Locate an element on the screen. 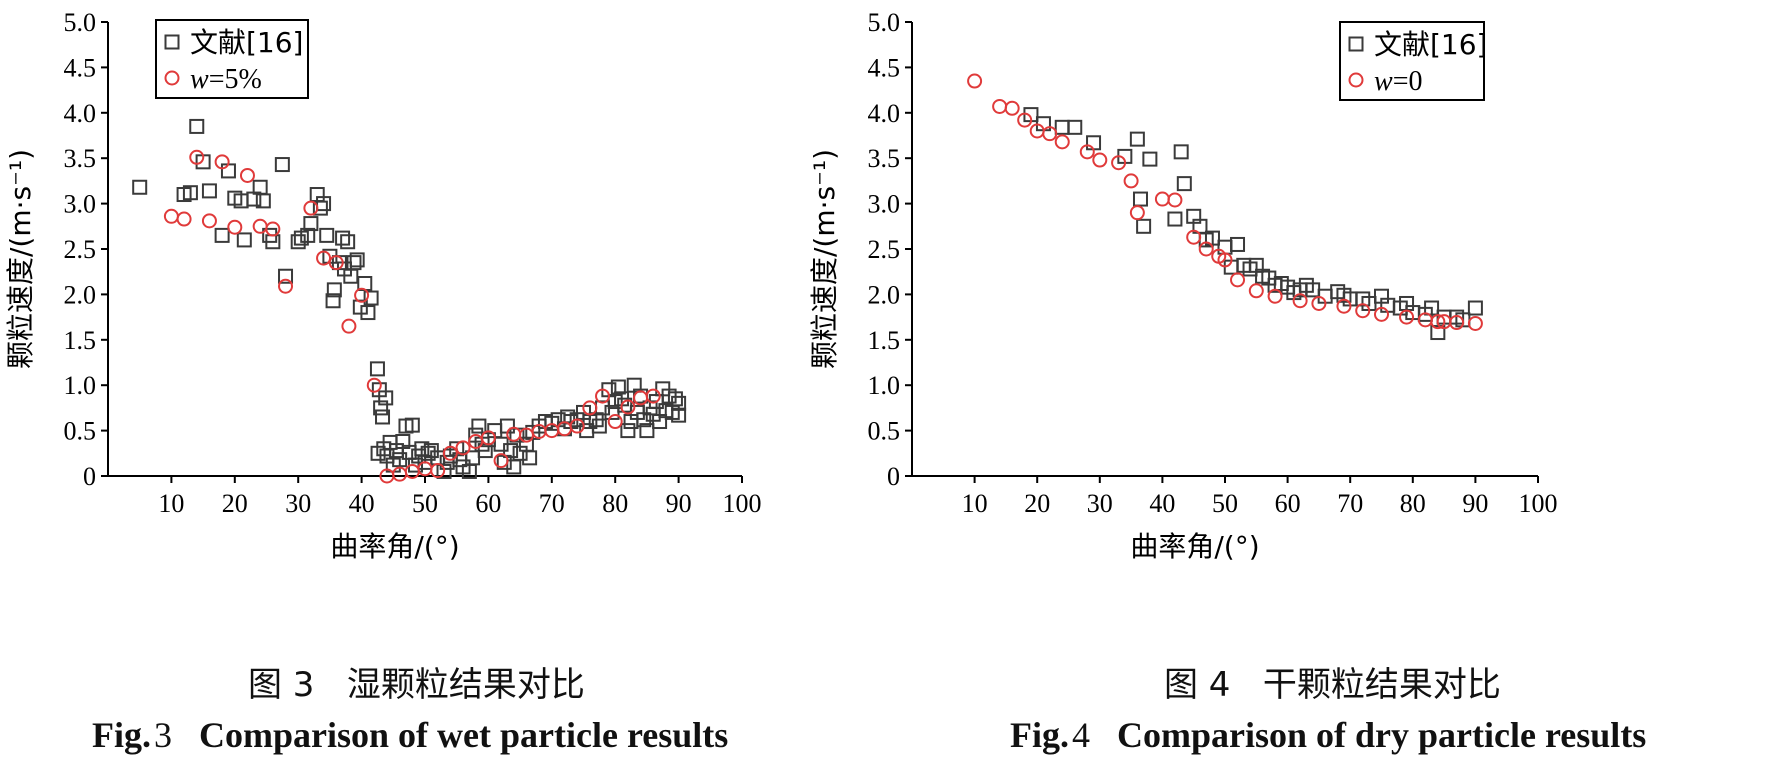  legend-label-rest: =0 is located at coordinates (1408, 81).